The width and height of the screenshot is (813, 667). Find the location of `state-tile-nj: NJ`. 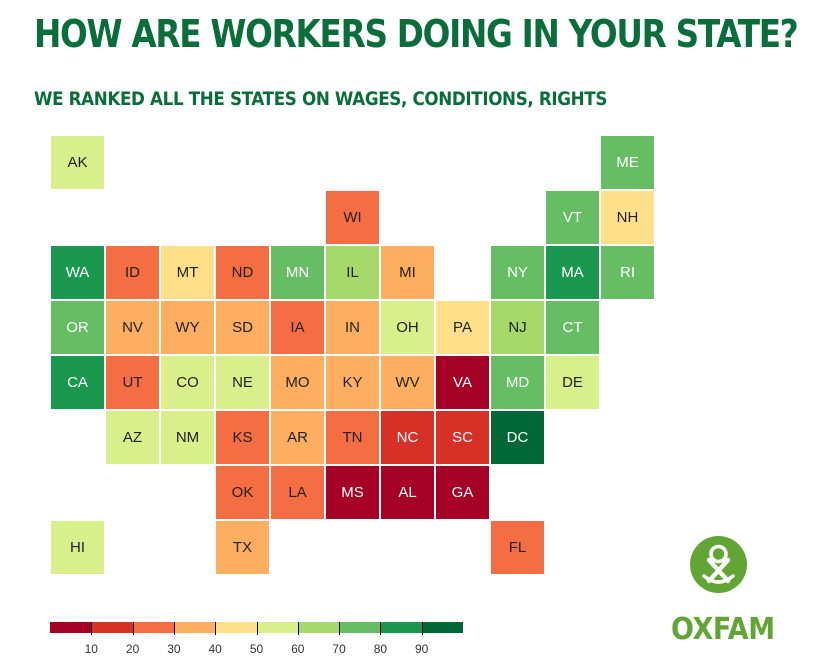

state-tile-nj: NJ is located at coordinates (517, 327).